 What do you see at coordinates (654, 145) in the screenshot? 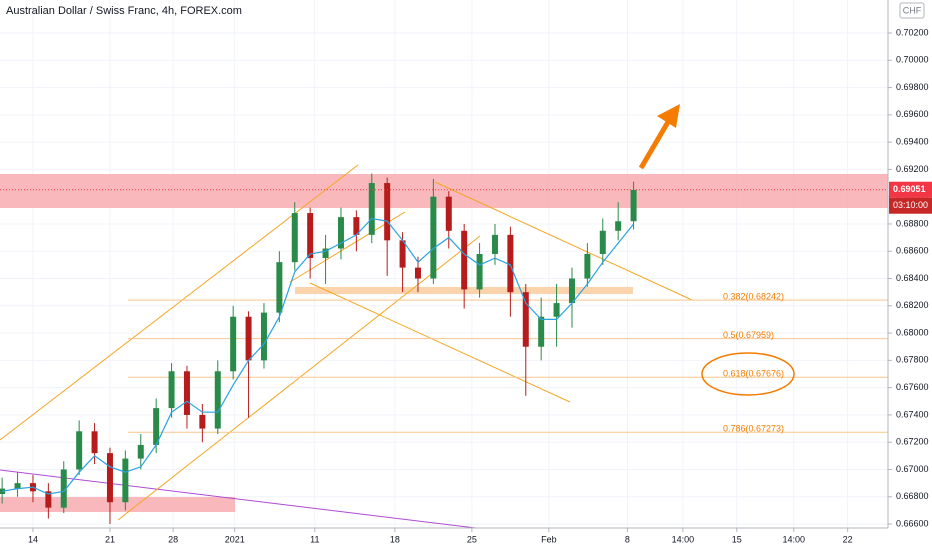
I see `arrow-shaft` at bounding box center [654, 145].